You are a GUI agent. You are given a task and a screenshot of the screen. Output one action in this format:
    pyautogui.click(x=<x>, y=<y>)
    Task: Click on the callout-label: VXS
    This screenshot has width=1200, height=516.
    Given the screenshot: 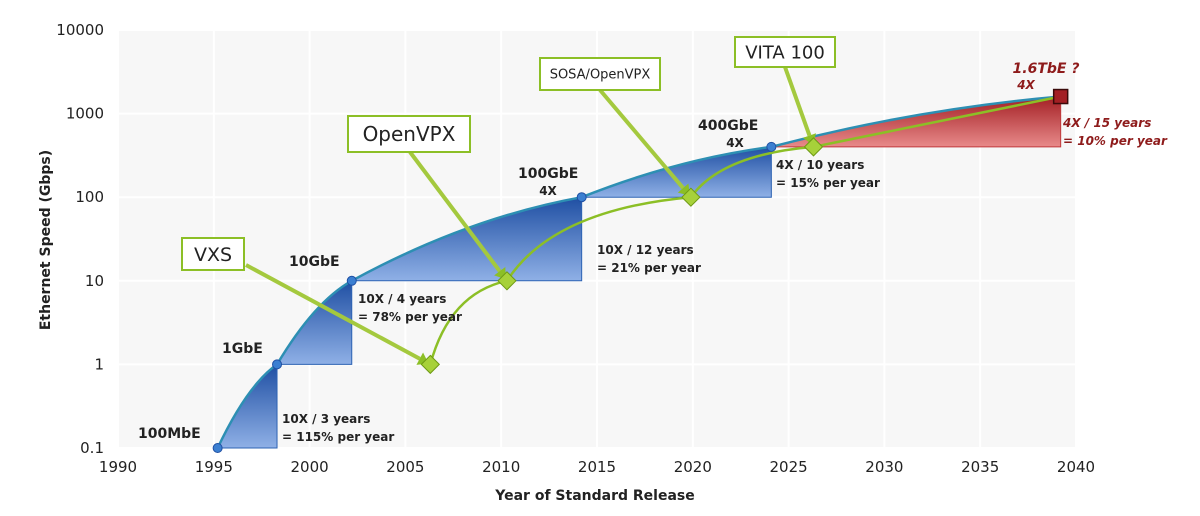 What is the action you would take?
    pyautogui.click(x=213, y=255)
    